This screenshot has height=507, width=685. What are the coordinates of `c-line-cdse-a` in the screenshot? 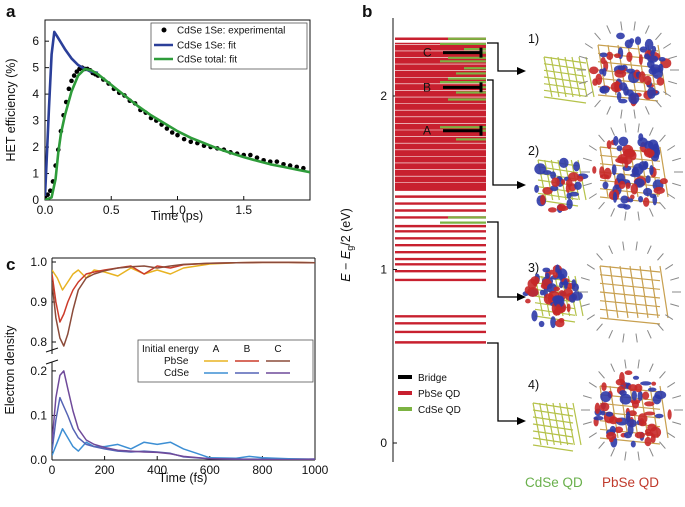 It's located at (183, 444).